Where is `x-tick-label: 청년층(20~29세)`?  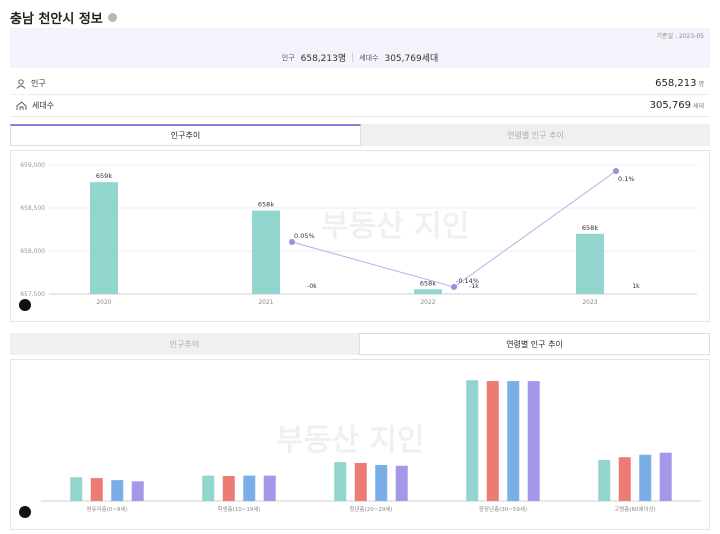
x-tick-label: 청년층(20~29세) is located at coordinates (370, 509).